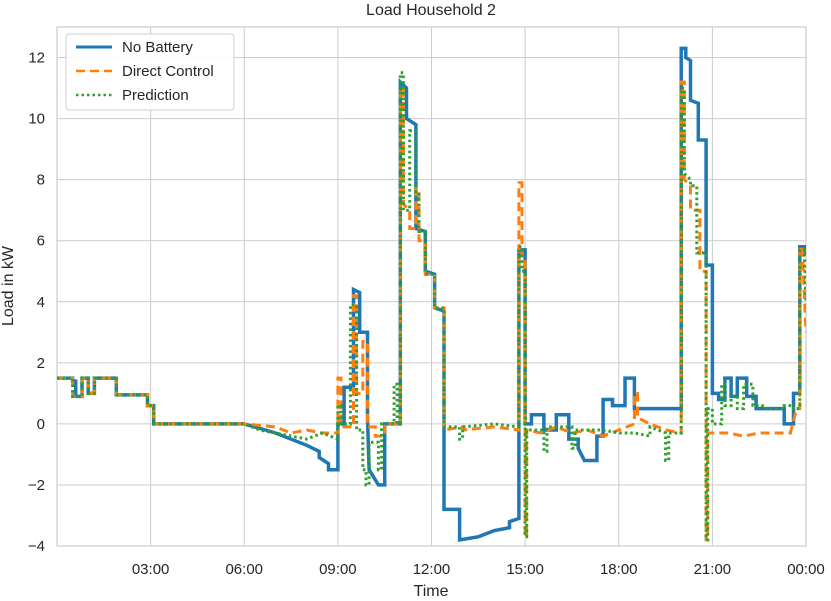 The height and width of the screenshot is (601, 831). What do you see at coordinates (41, 180) in the screenshot?
I see `y-tick-label: 8` at bounding box center [41, 180].